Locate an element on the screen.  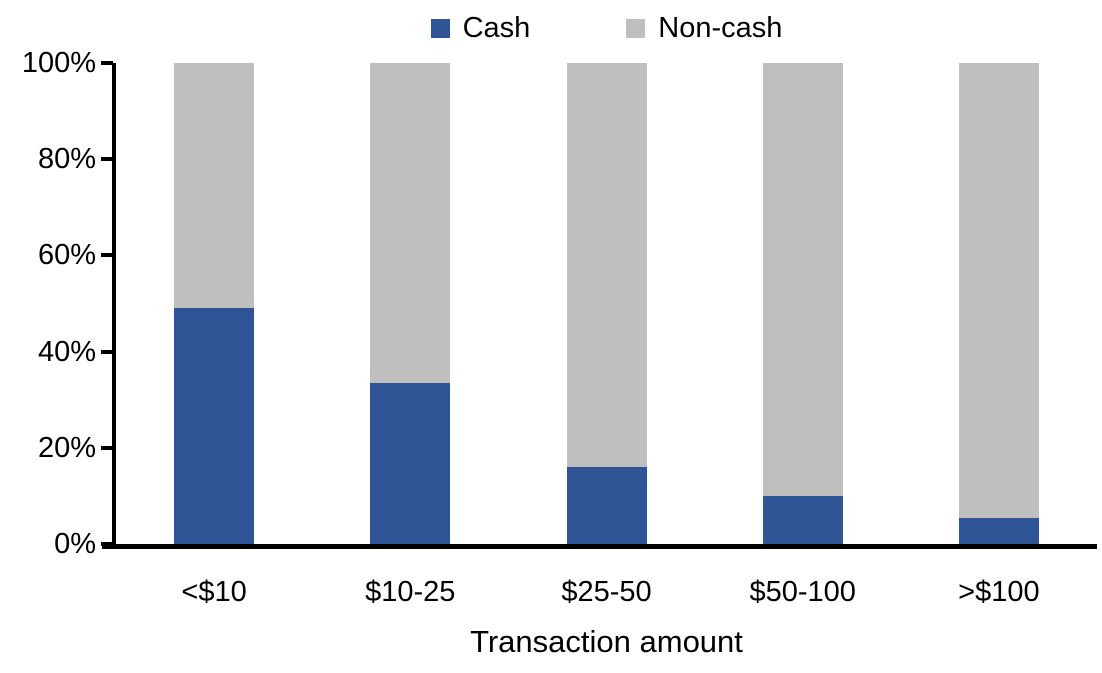
y-axis-tick-label: 40% is located at coordinates (66, 351).